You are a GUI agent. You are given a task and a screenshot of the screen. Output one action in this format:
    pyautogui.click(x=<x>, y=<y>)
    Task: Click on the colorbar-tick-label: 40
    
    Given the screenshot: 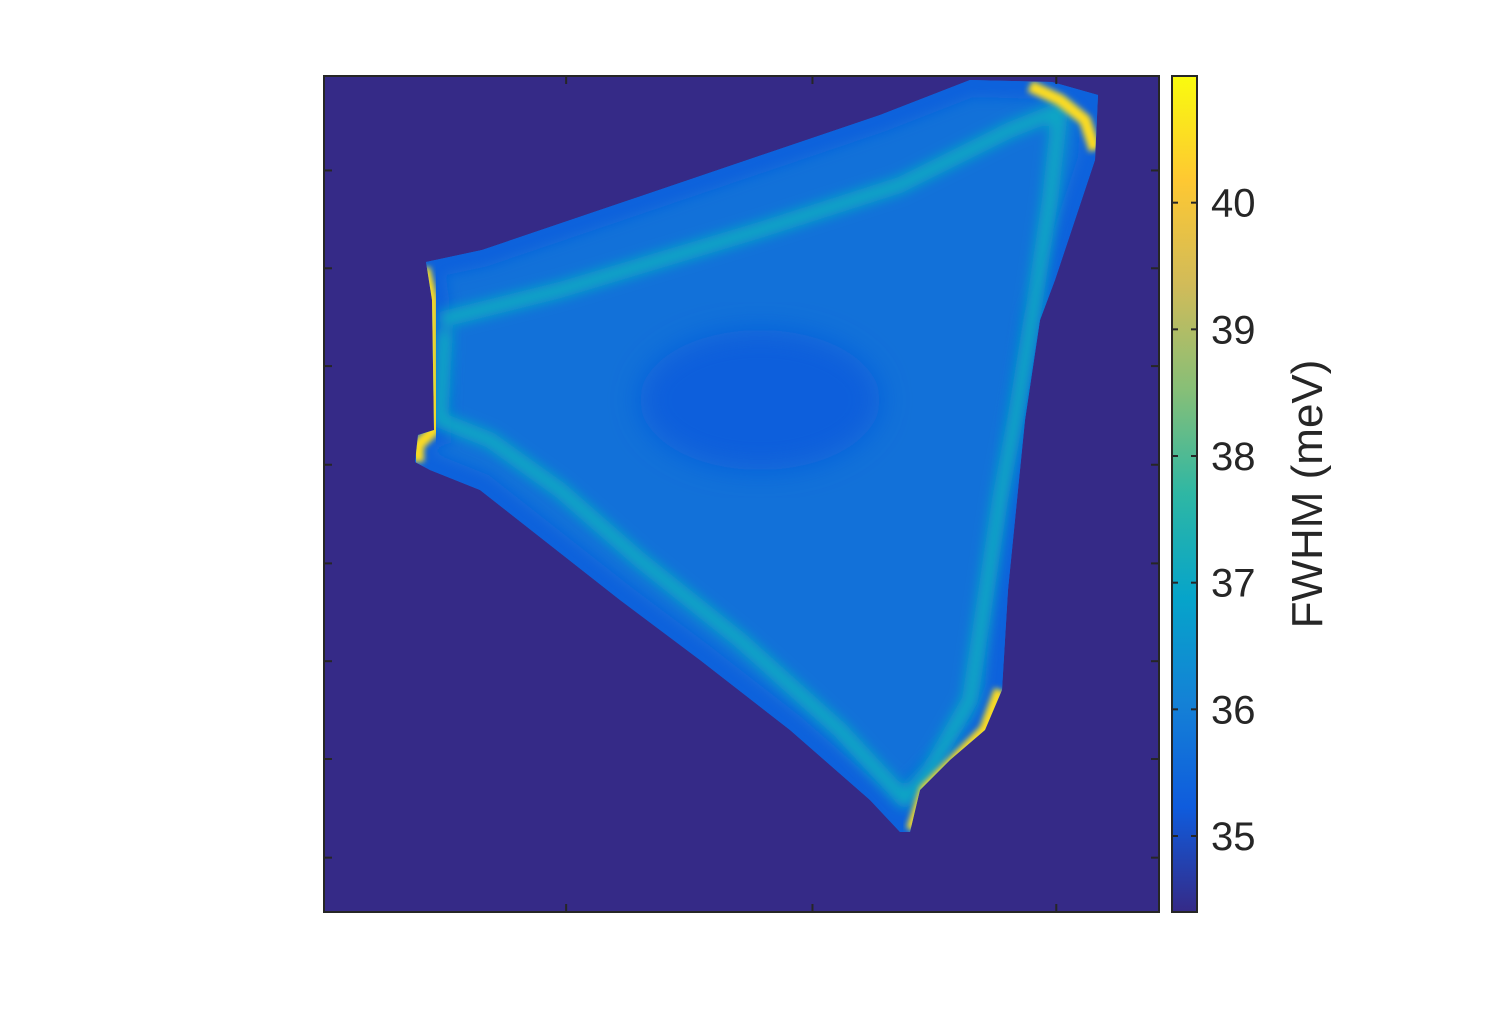 What is the action you would take?
    pyautogui.click(x=1233, y=204)
    